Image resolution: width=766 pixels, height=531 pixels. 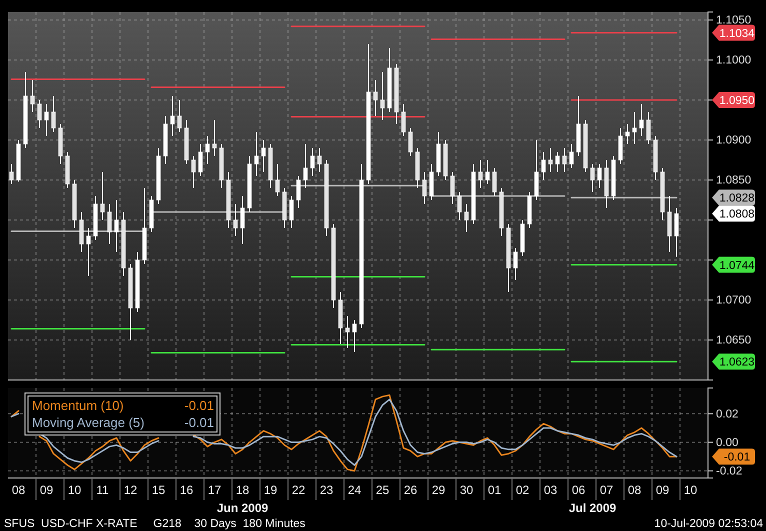 What do you see at coordinates (327, 490) in the screenshot?
I see `x-tick-label: 23` at bounding box center [327, 490].